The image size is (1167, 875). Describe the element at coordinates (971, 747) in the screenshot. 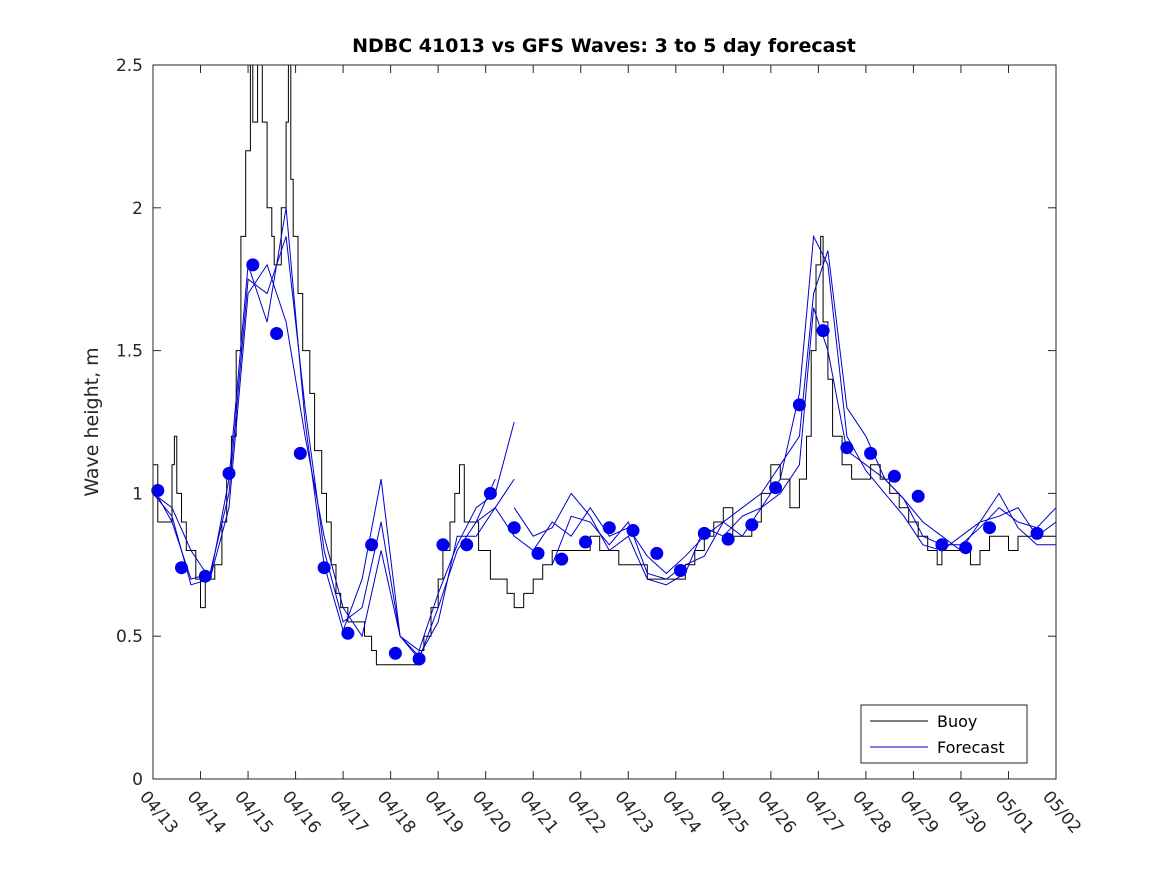

I see `legend-forecast-label: Forecast` at that location.